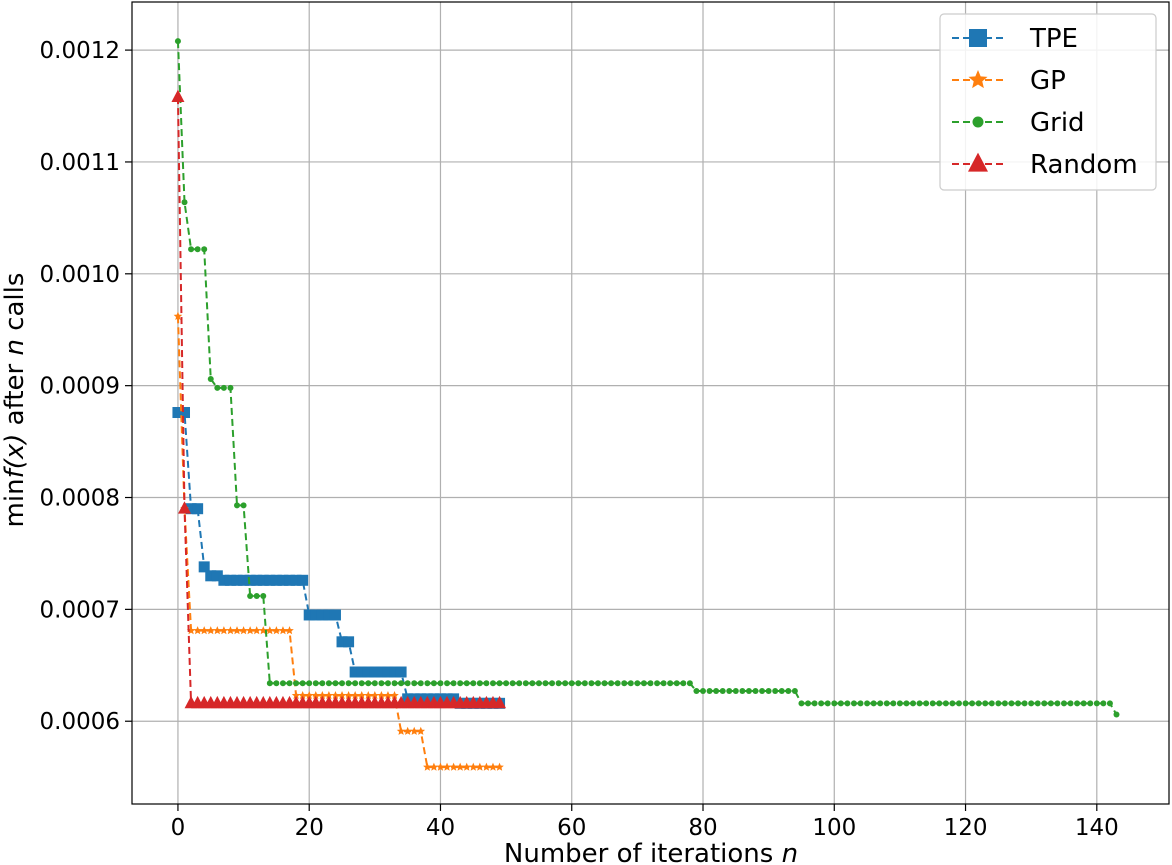 This screenshot has width=1172, height=865. Describe the element at coordinates (978, 162) in the screenshot. I see `legend-marker-random` at that location.